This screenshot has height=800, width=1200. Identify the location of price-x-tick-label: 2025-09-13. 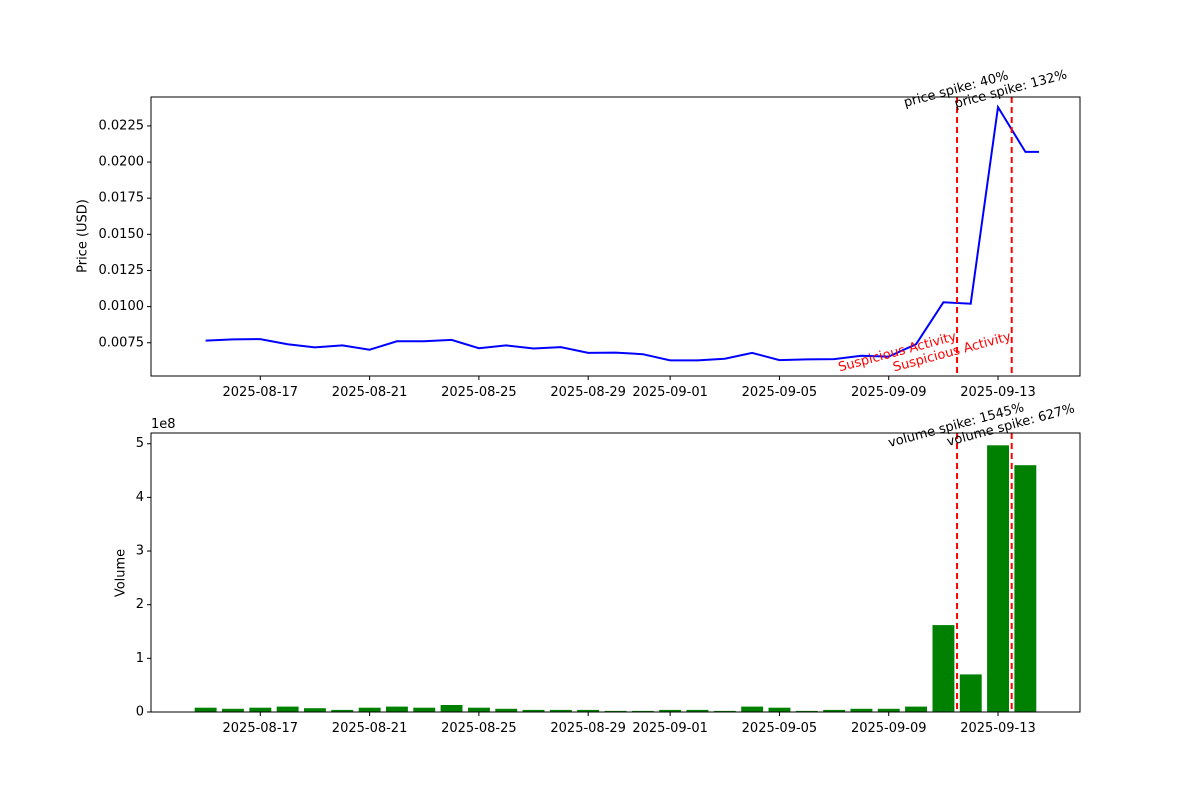
(998, 392).